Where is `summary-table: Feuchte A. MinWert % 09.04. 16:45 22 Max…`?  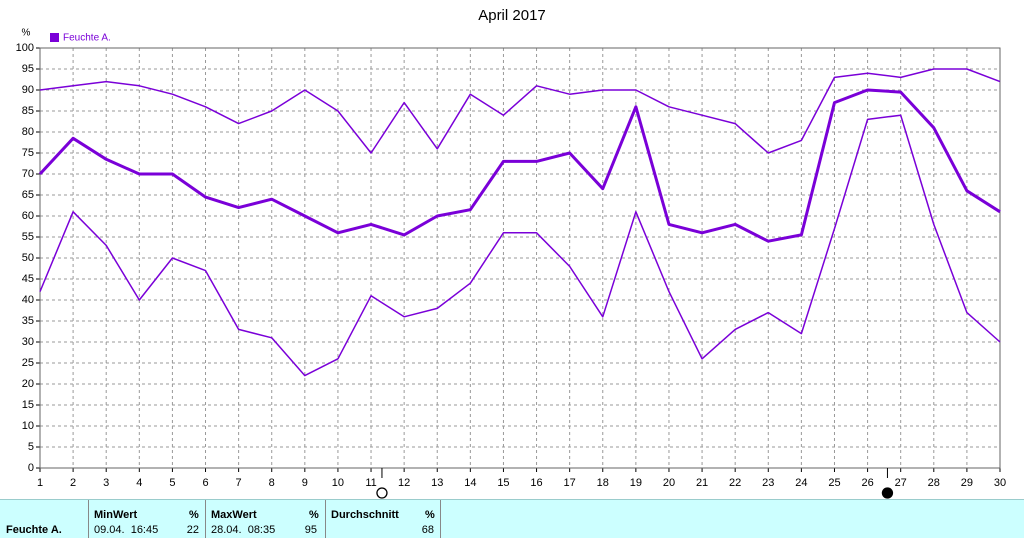 summary-table: Feuchte A. MinWert % 09.04. 16:45 22 Max… is located at coordinates (512, 518).